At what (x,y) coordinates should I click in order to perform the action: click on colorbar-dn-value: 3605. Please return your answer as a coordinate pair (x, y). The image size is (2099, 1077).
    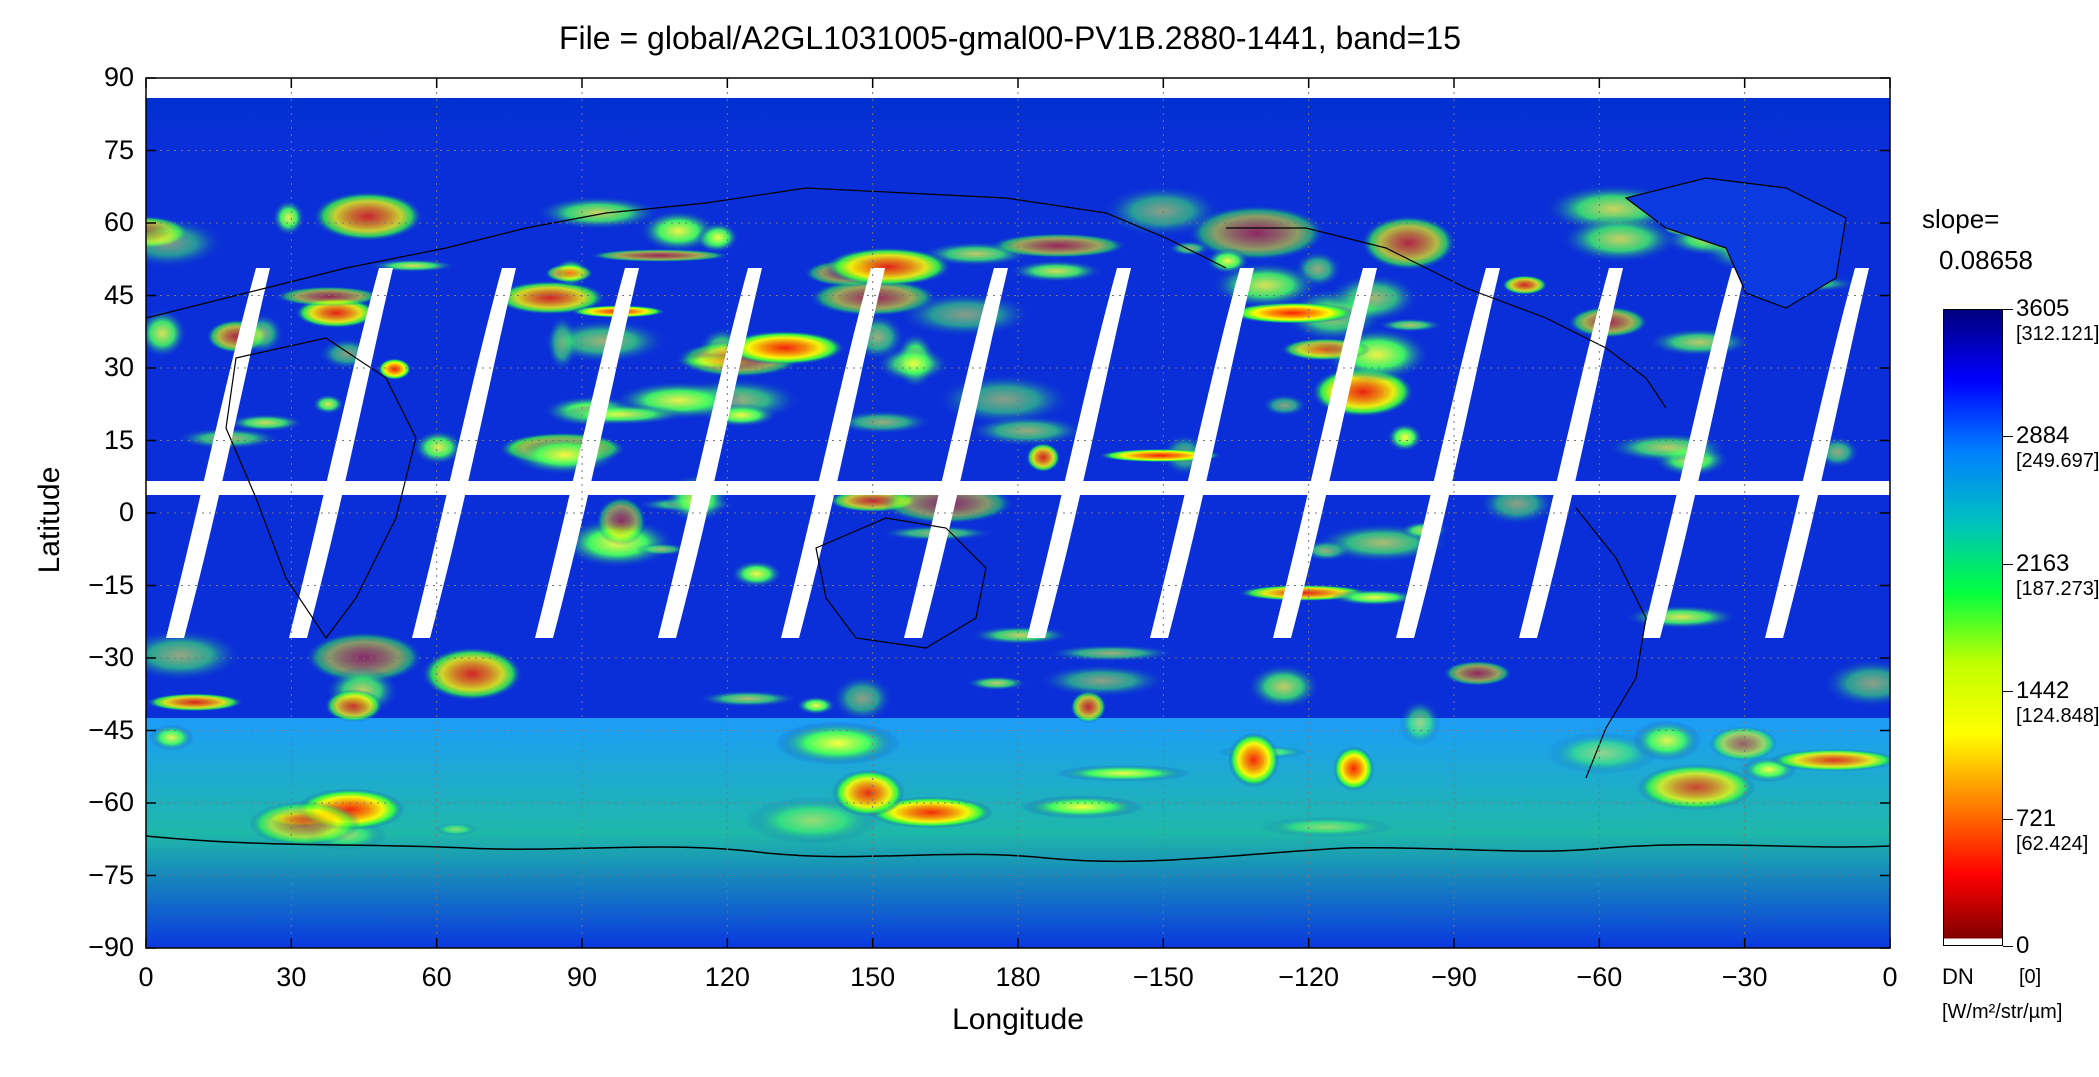
    Looking at the image, I should click on (2043, 308).